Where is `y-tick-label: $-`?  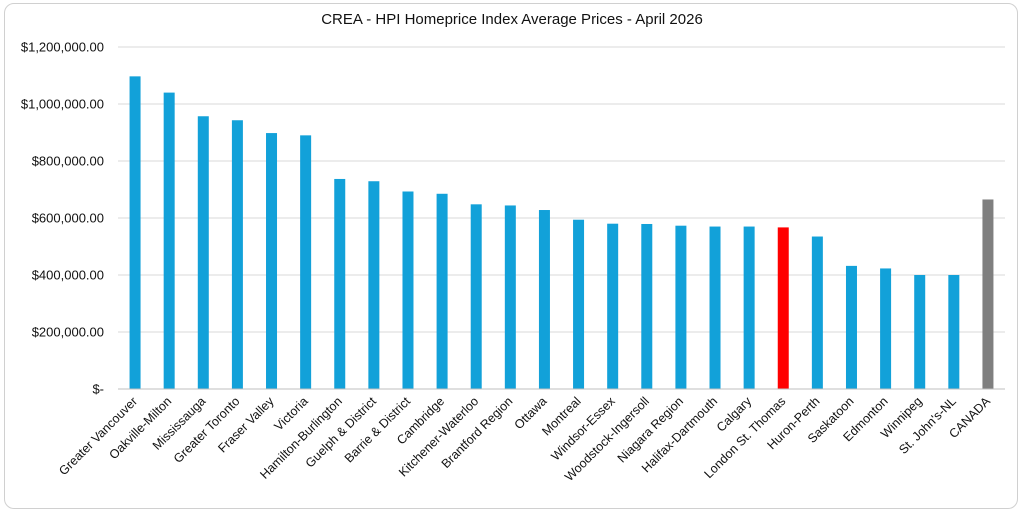 y-tick-label: $- is located at coordinates (98, 389).